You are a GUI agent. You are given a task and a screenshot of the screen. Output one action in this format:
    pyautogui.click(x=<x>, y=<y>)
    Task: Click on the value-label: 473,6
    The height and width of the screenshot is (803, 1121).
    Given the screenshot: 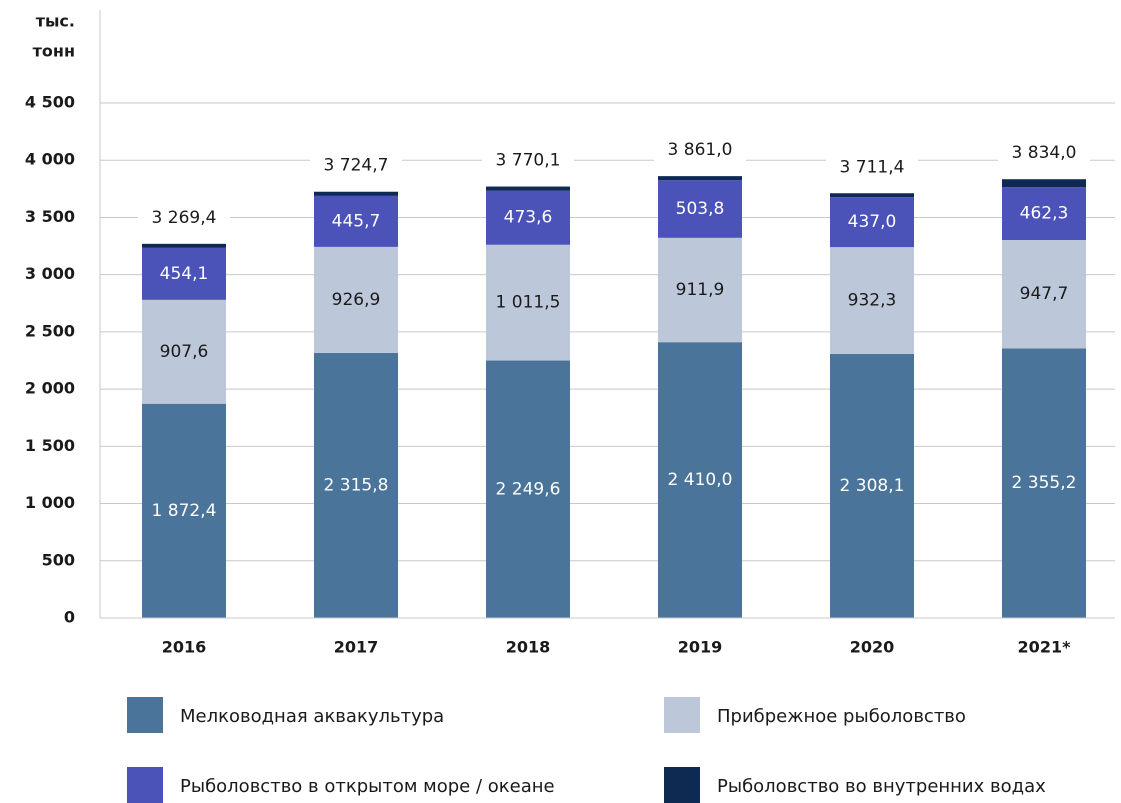 What is the action you would take?
    pyautogui.click(x=528, y=218)
    